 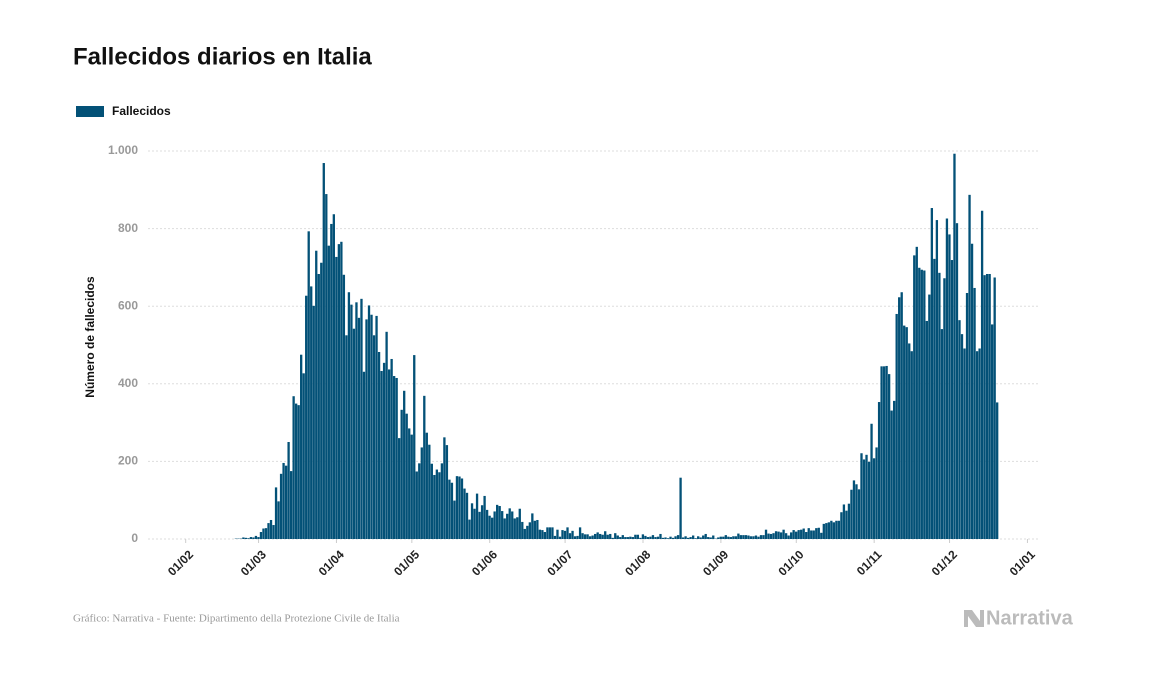 I want to click on brand-logo, so click(x=974, y=618).